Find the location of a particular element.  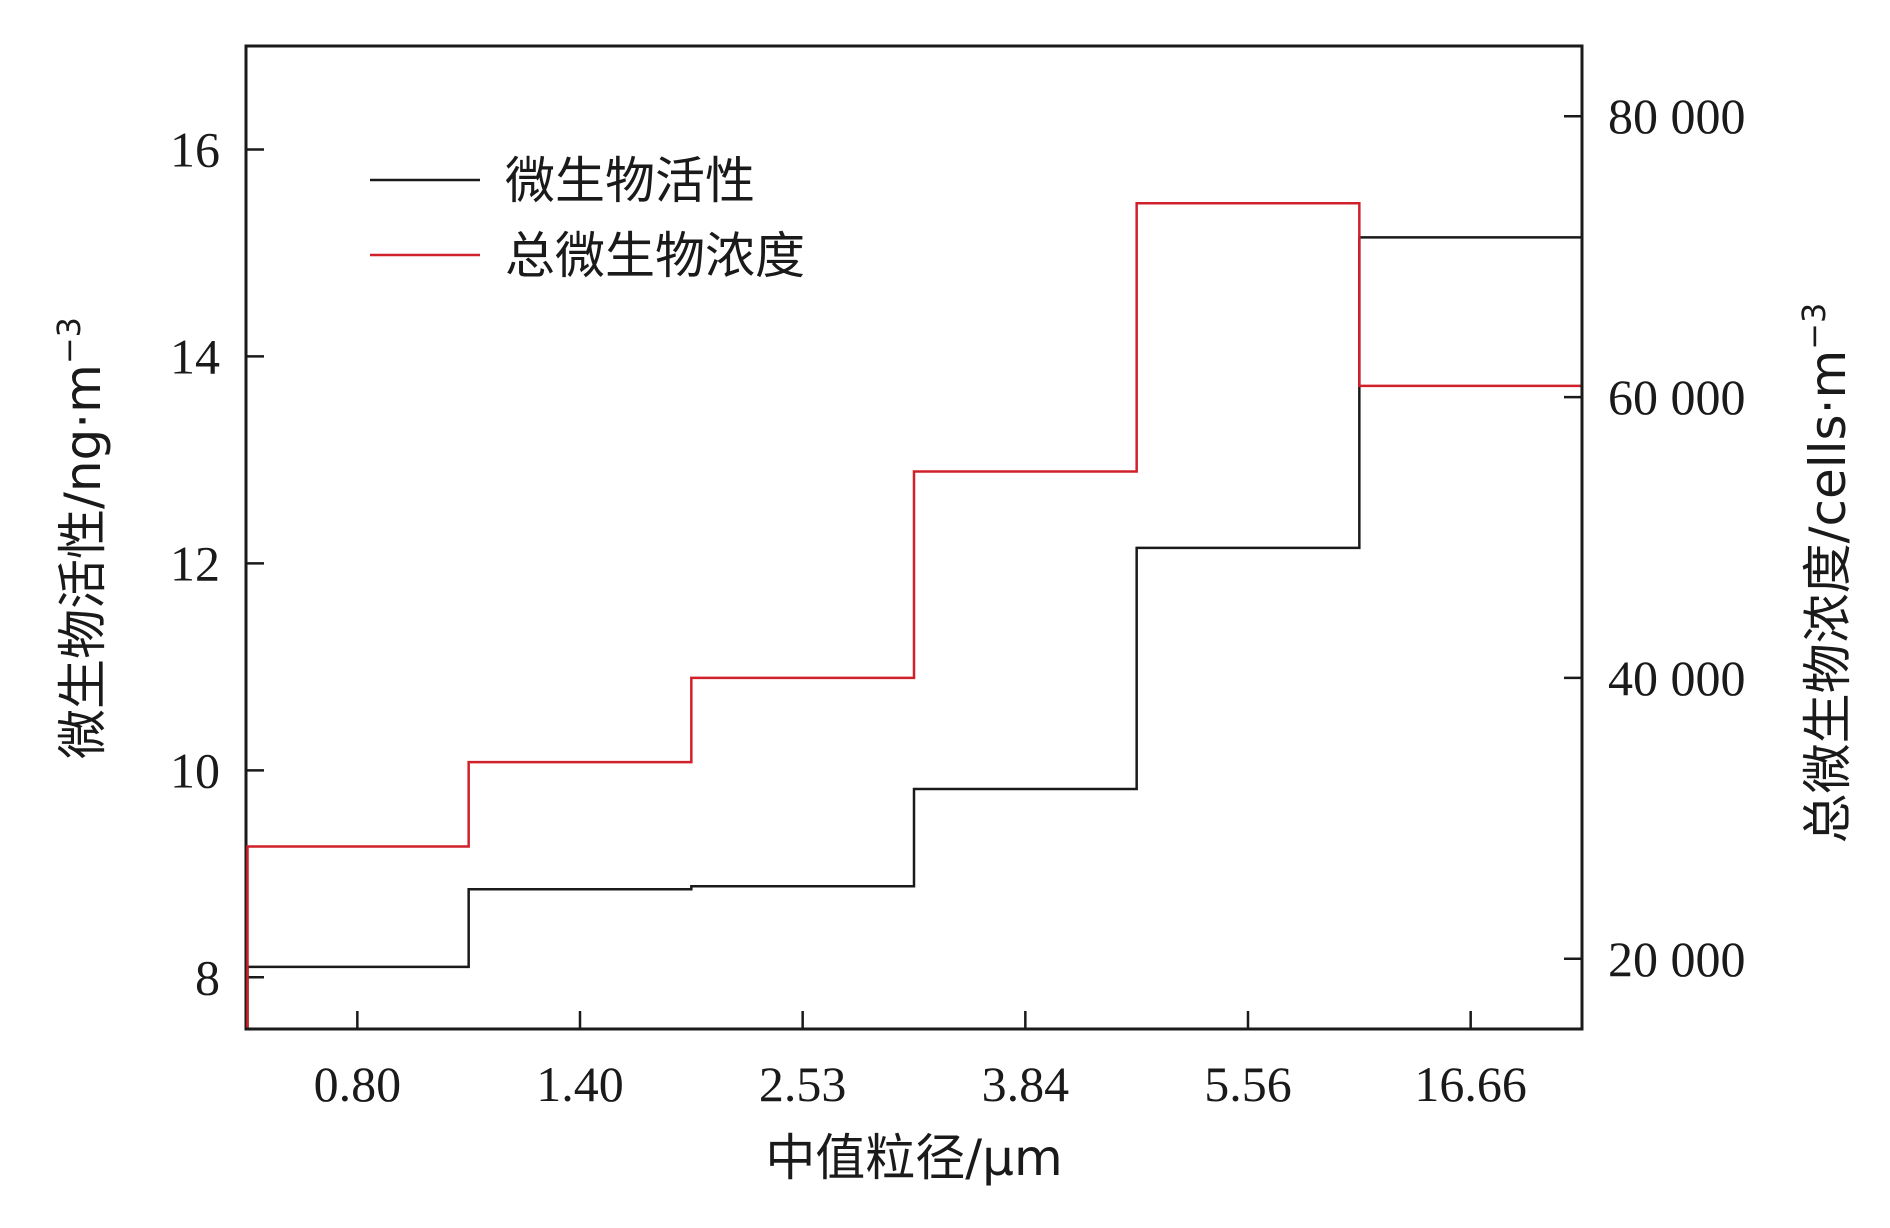

svg-text: 微生物活性/ng·m−3 is located at coordinates (81, 538).